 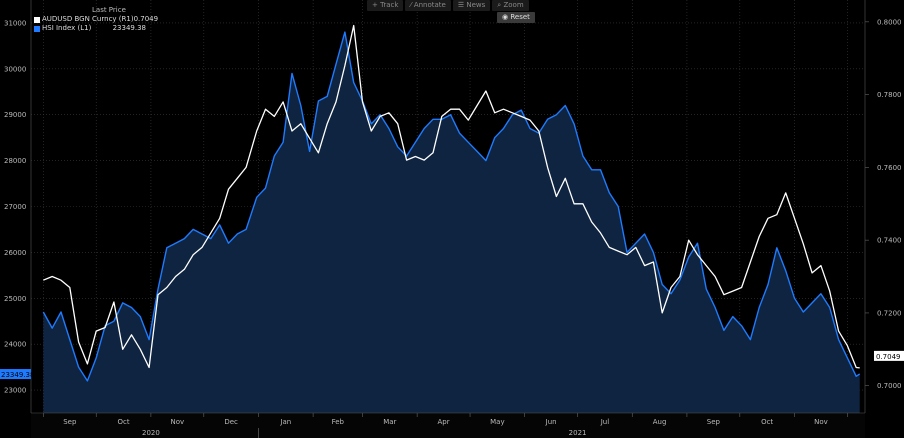 I want to click on annotate-button: ⁄ Annotate, so click(x=428, y=5).